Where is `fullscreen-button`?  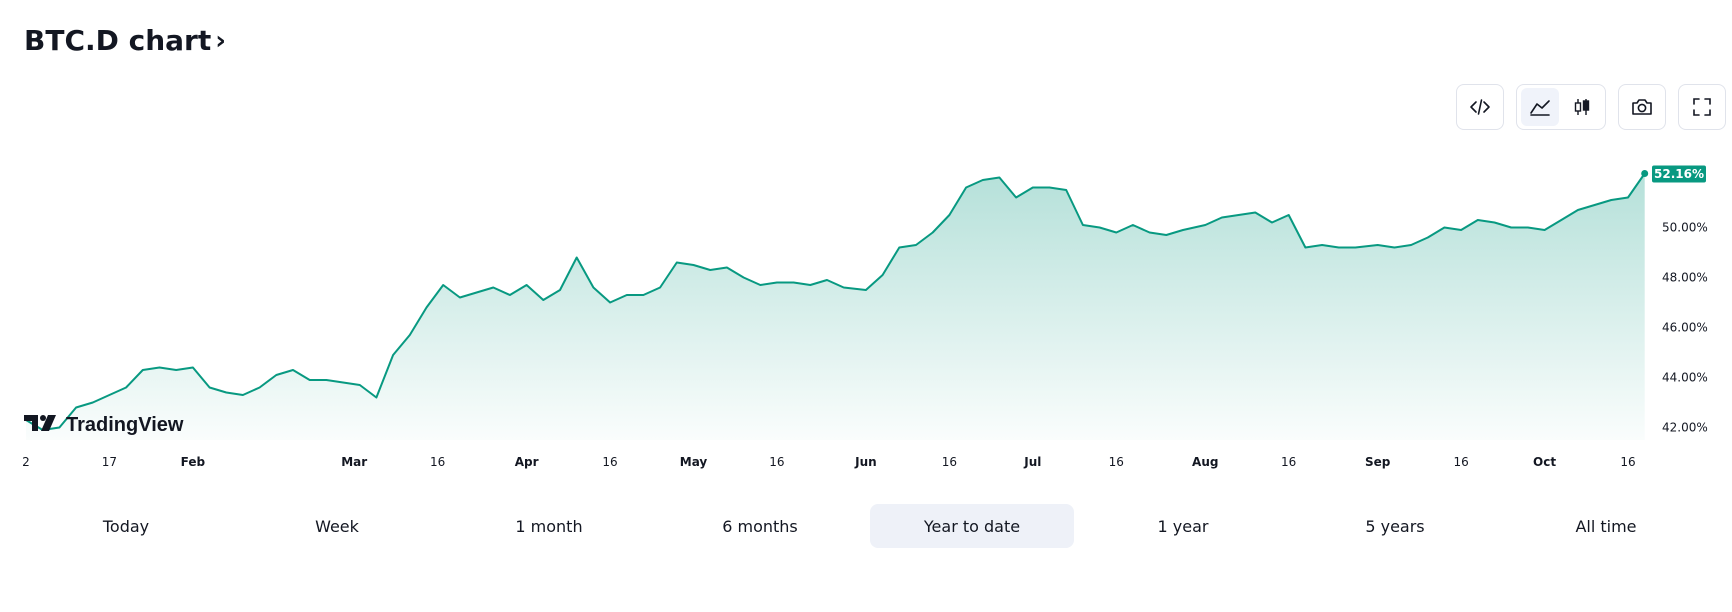 fullscreen-button is located at coordinates (1702, 107).